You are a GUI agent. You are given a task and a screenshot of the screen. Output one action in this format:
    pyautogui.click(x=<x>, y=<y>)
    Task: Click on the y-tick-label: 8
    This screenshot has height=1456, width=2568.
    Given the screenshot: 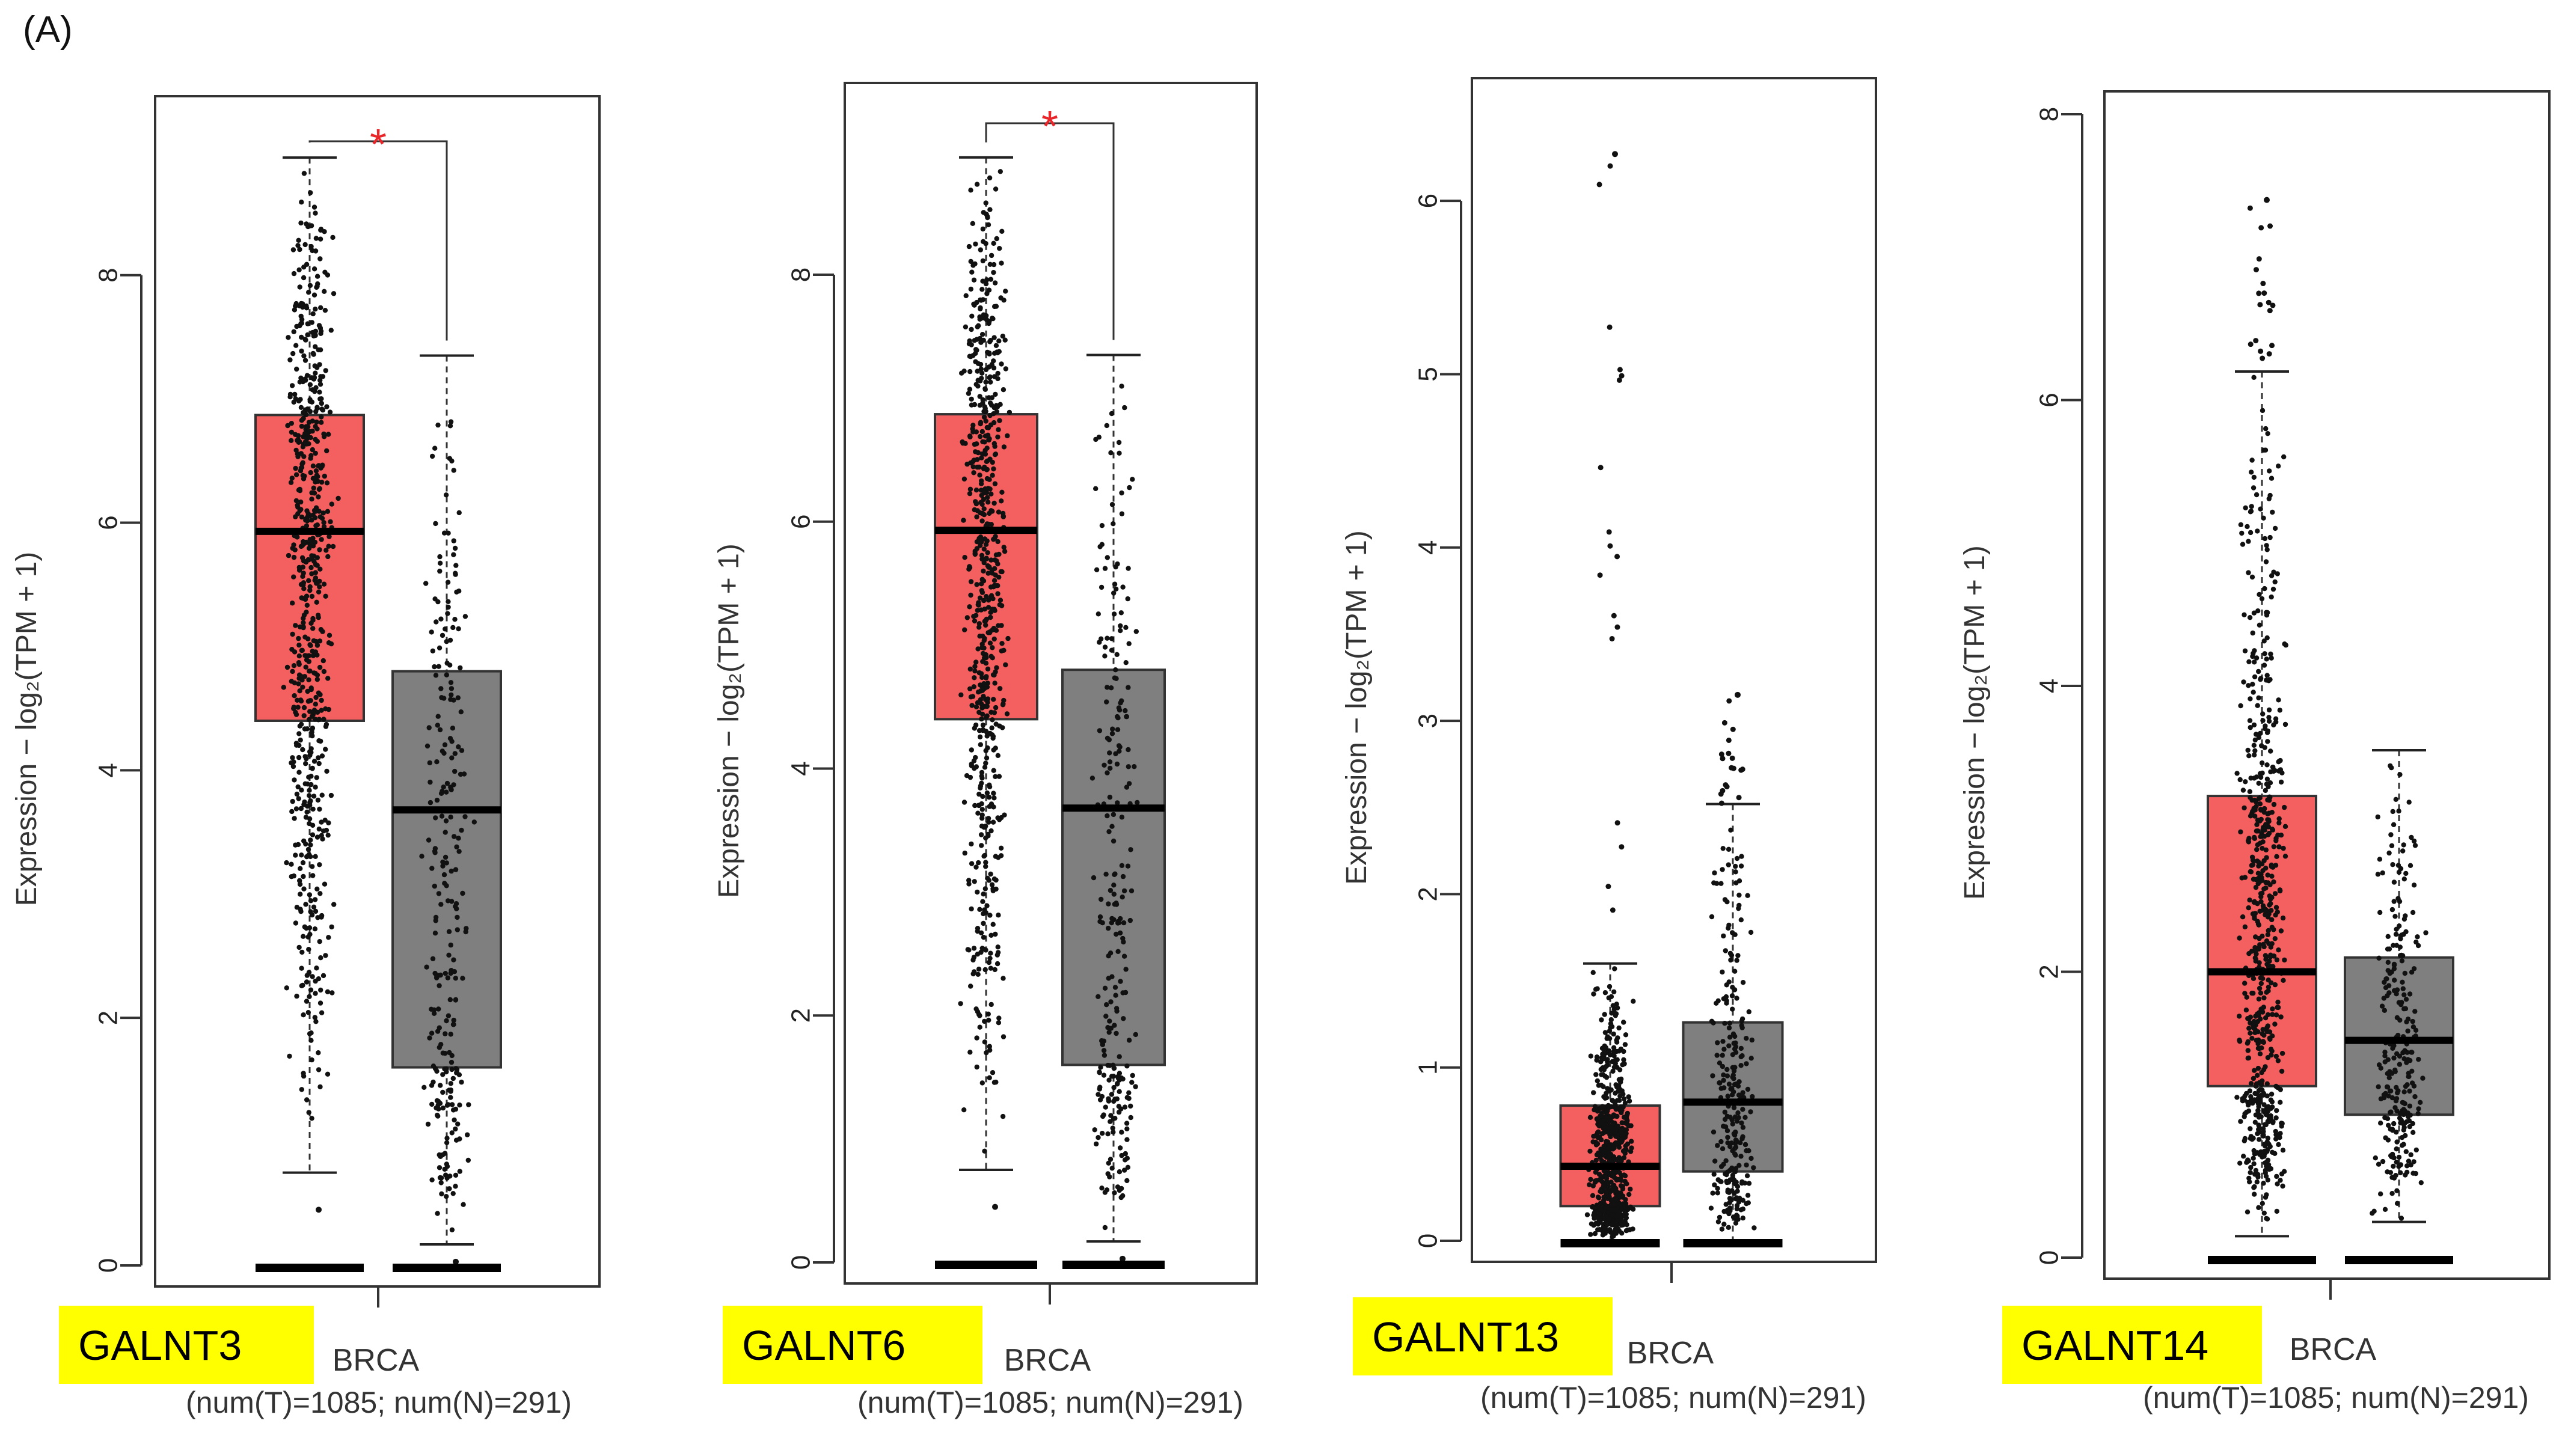 What is the action you would take?
    pyautogui.click(x=801, y=275)
    